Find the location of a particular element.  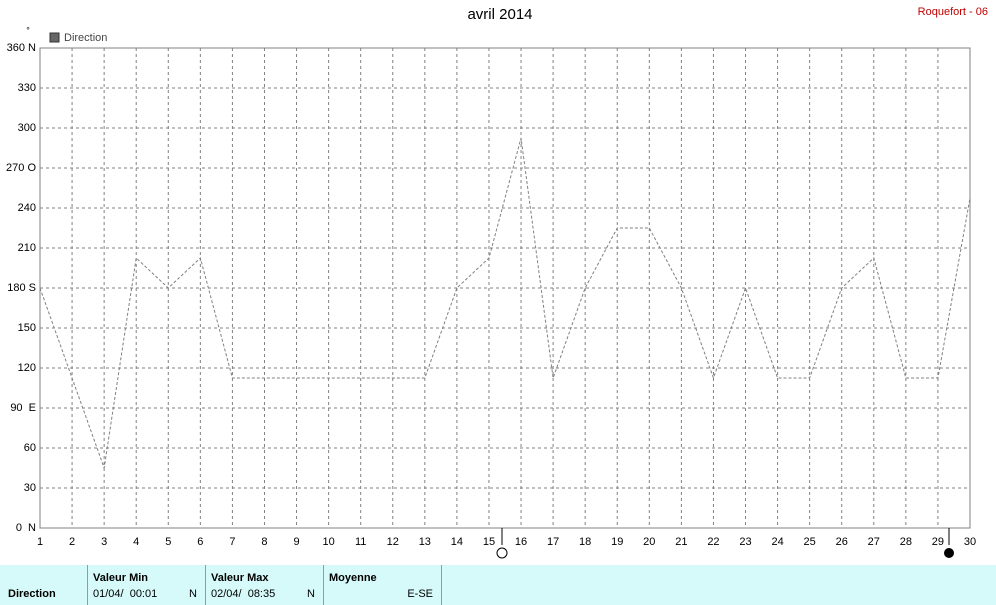

summary-value: E-SE is located at coordinates (420, 594).